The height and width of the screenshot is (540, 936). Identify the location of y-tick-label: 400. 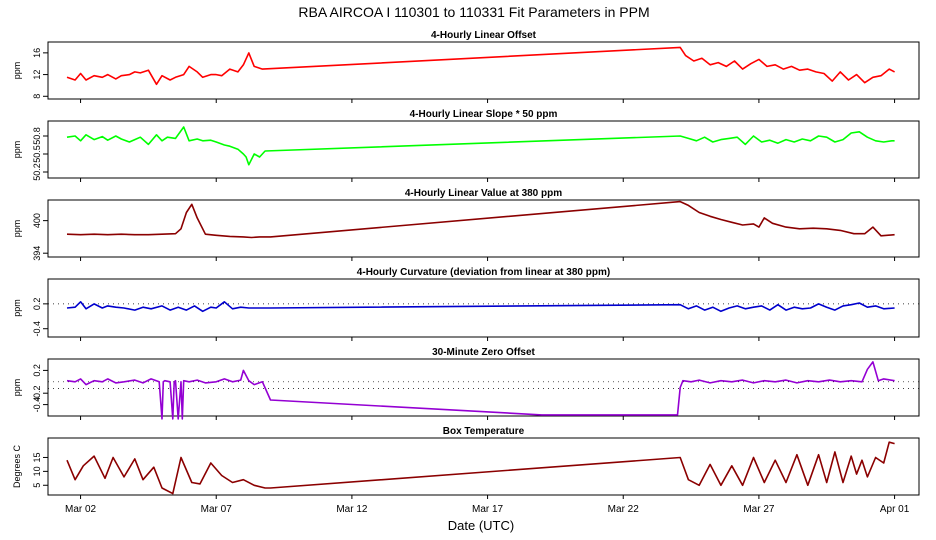
(37, 220).